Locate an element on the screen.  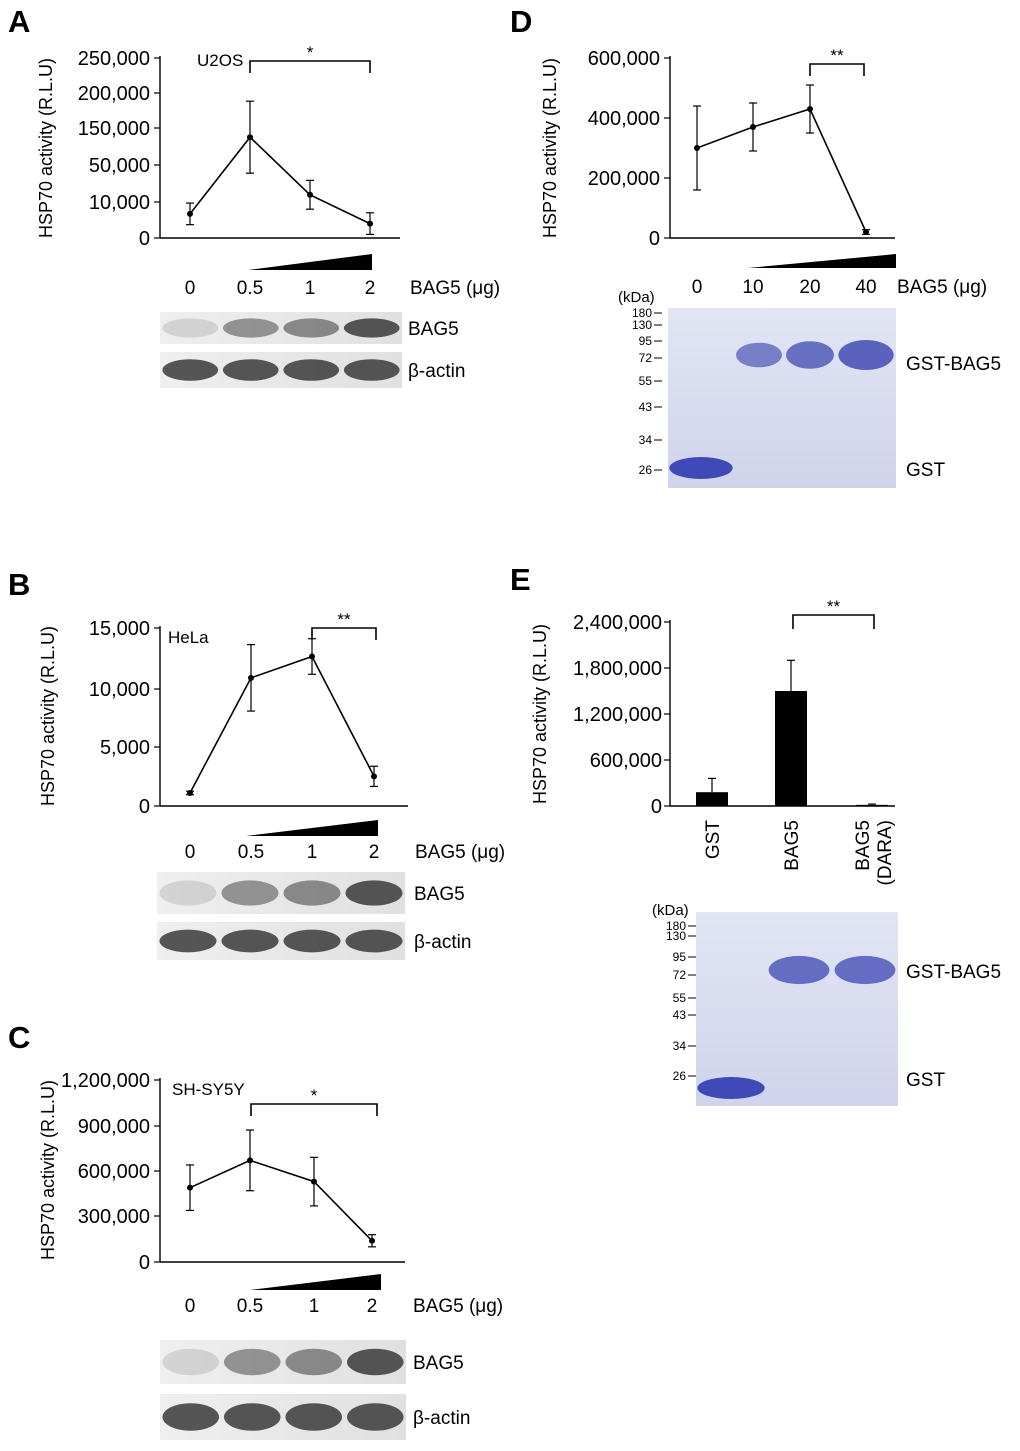
gel-band-gst is located at coordinates (701, 468).